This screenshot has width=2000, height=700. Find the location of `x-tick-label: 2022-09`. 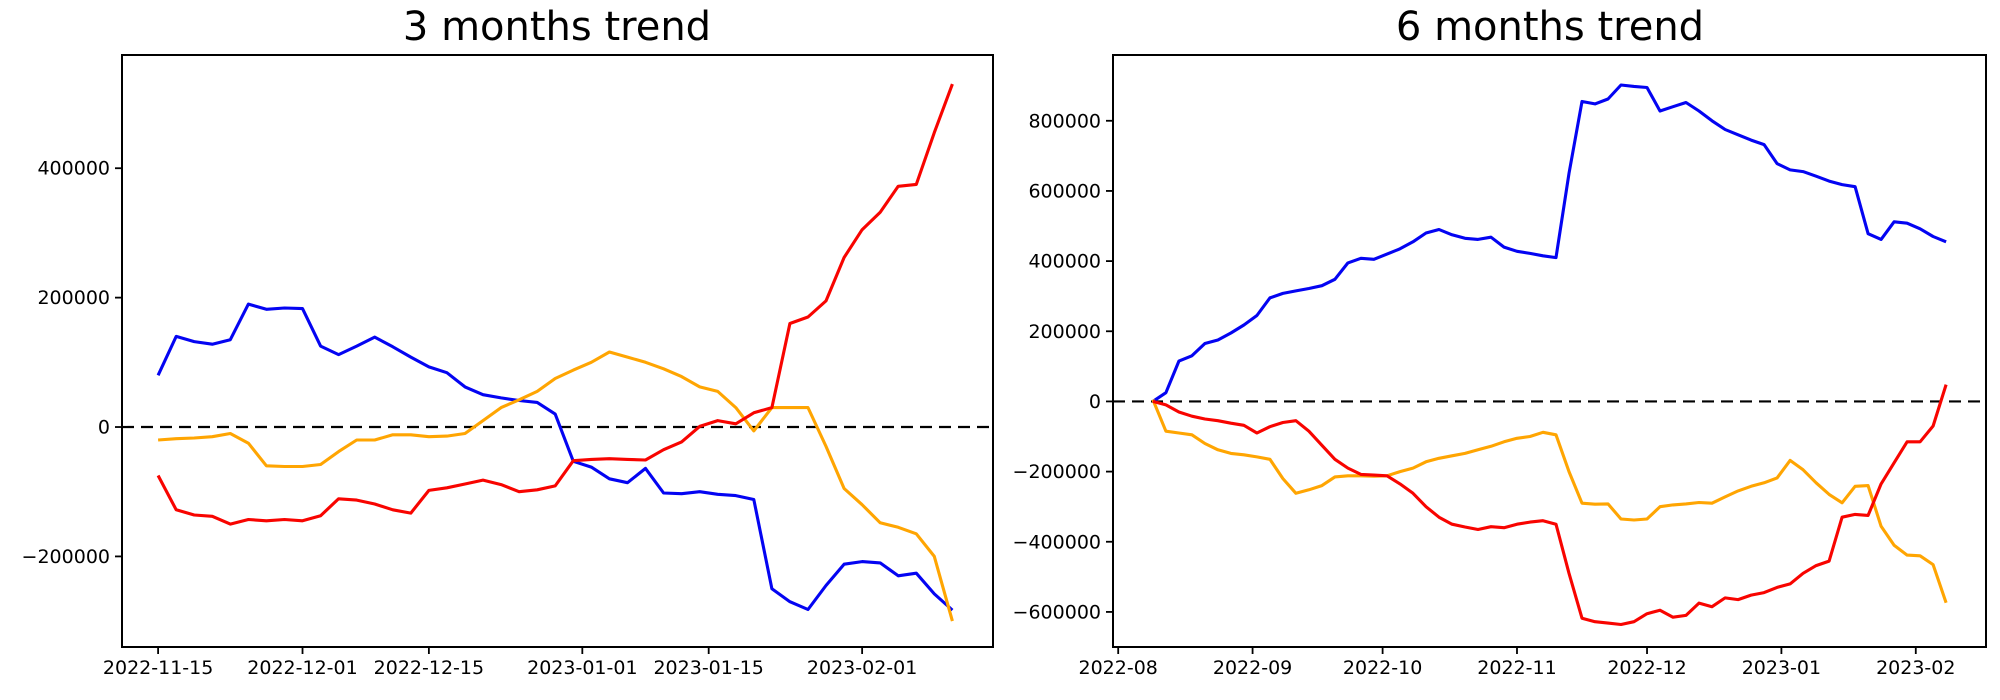

x-tick-label: 2022-09 is located at coordinates (1252, 668).